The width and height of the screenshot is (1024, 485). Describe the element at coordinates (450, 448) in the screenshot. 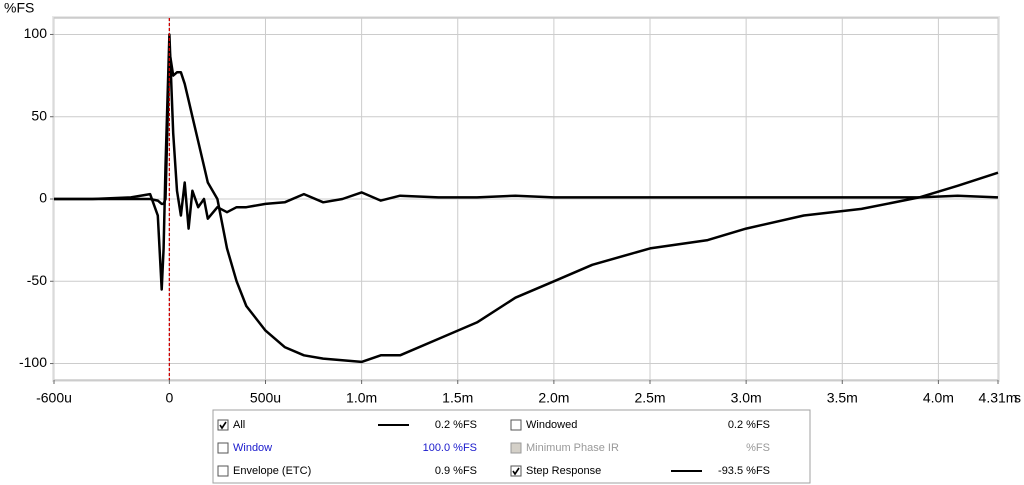

I see `legend-value: 100.0 %FS` at that location.